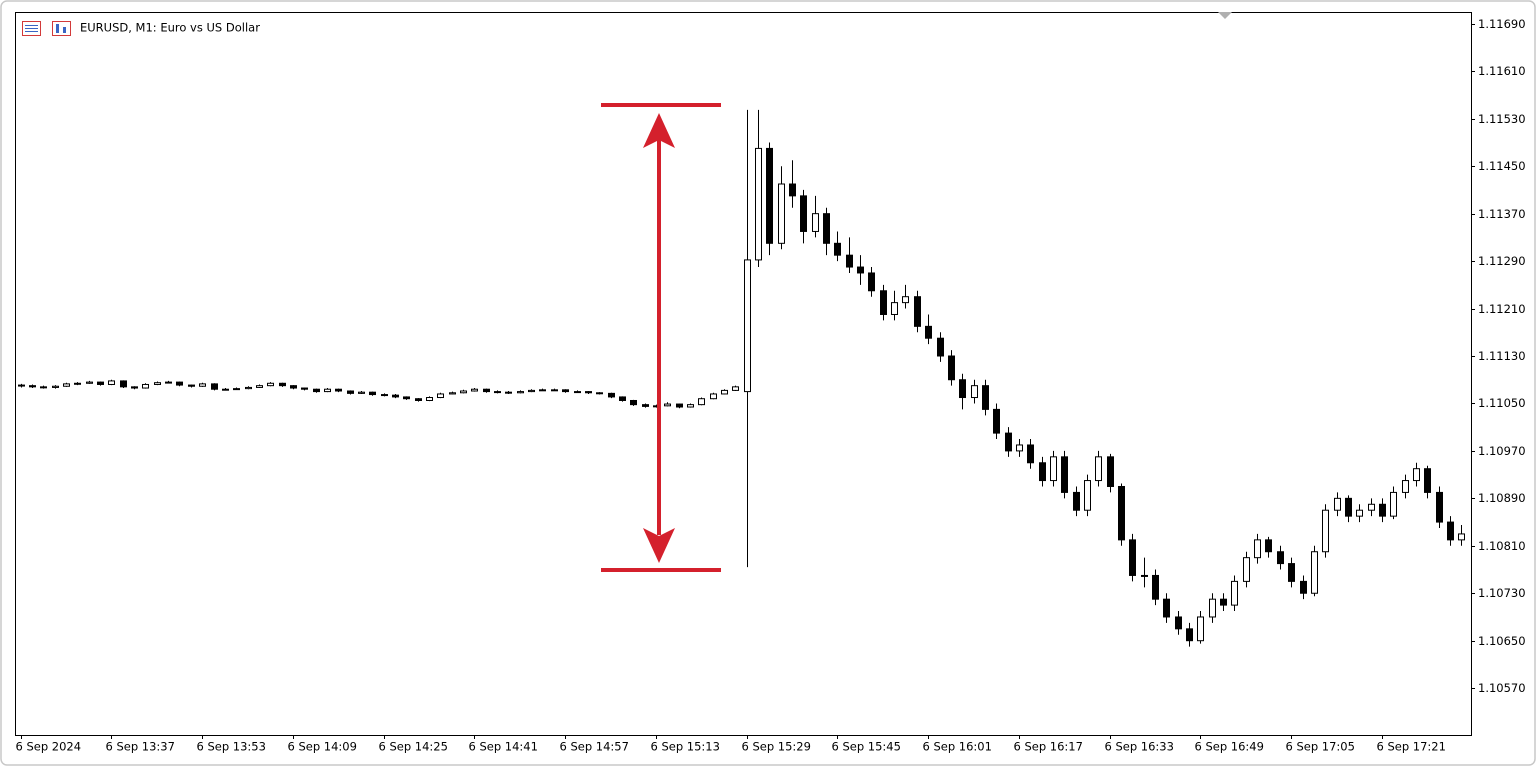  What do you see at coordinates (231, 747) in the screenshot?
I see `x-tick-label: 6 Sep 13:53` at bounding box center [231, 747].